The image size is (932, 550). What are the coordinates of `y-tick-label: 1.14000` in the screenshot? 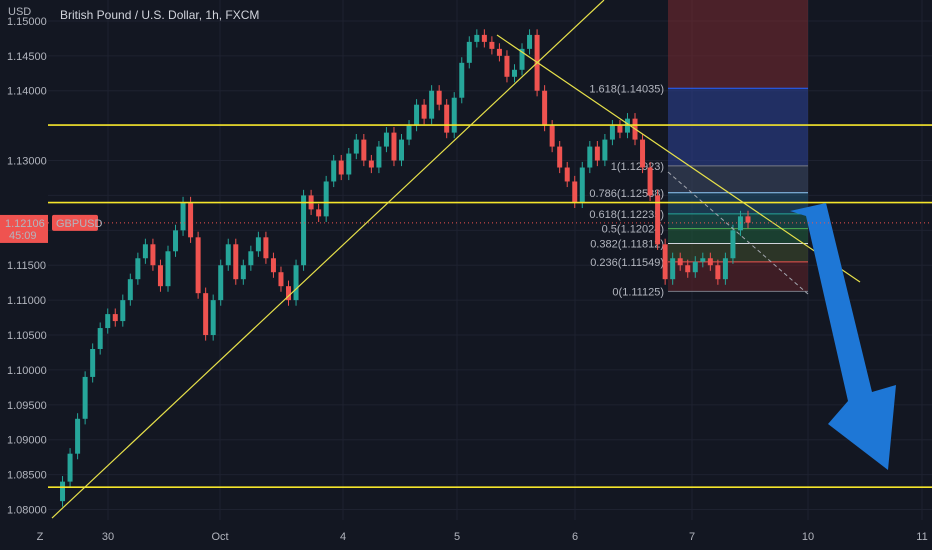 It's located at (27, 92).